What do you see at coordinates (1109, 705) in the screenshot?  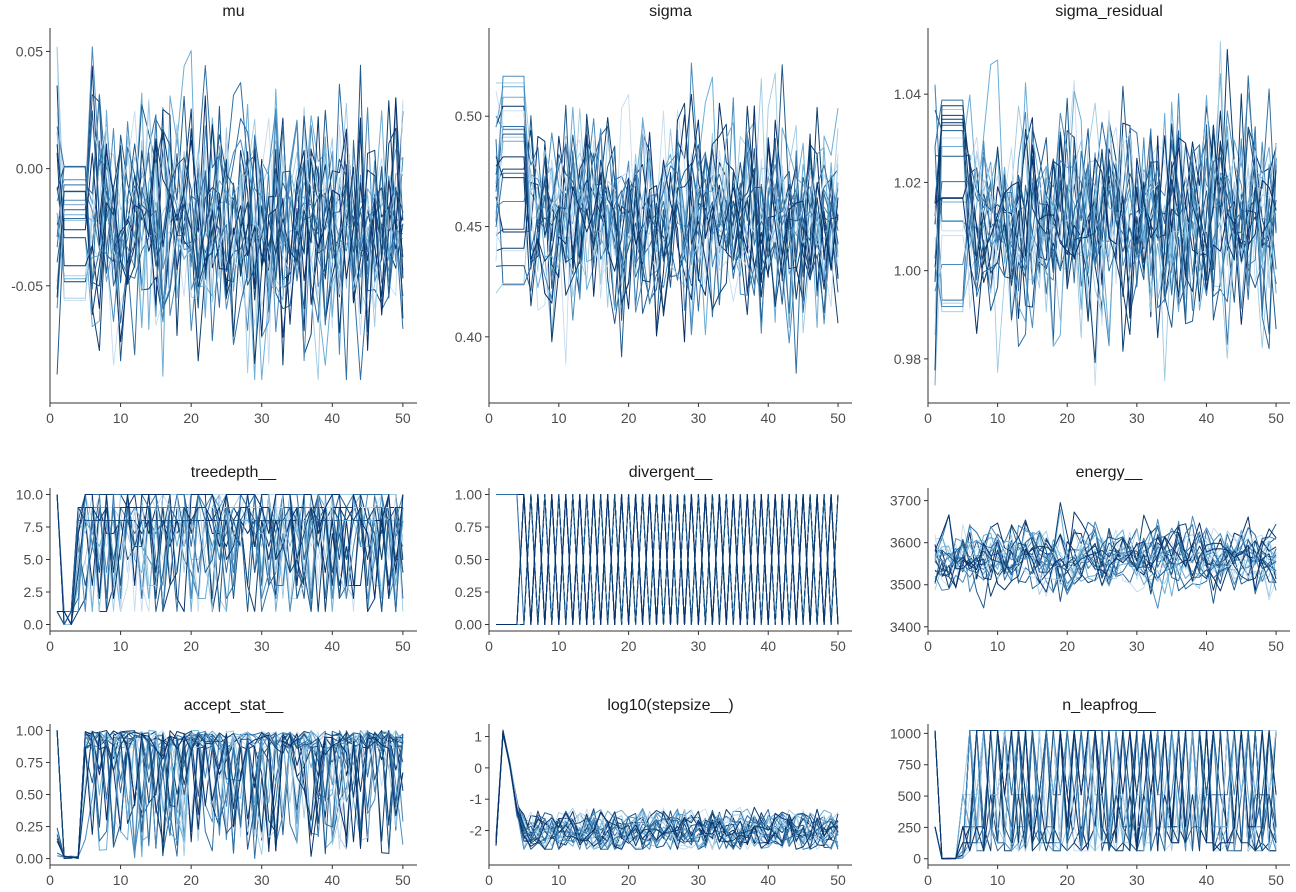 I see `panel-title: n_leapfrog__` at bounding box center [1109, 705].